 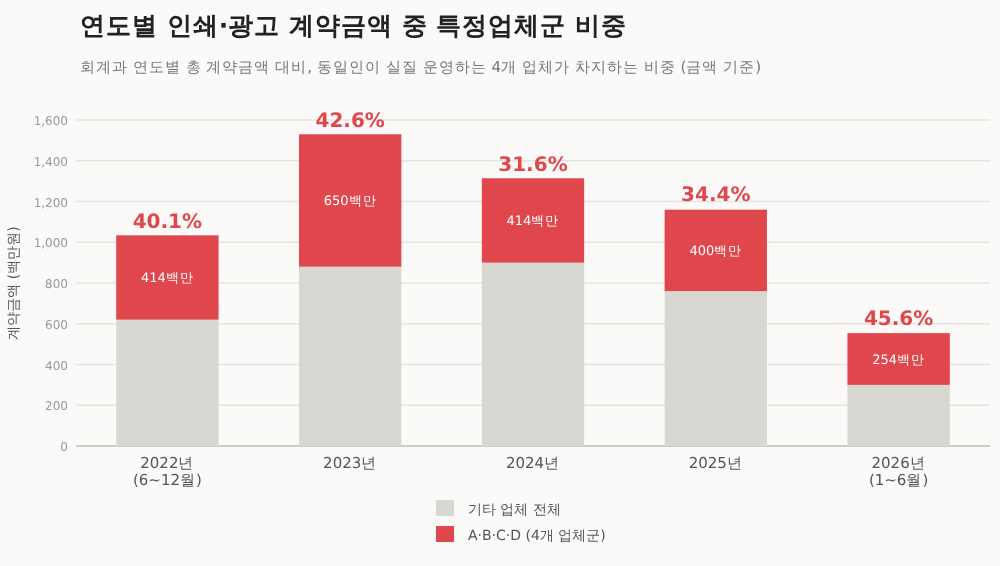 What do you see at coordinates (350, 122) in the screenshot?
I see `annotation: 42.6%` at bounding box center [350, 122].